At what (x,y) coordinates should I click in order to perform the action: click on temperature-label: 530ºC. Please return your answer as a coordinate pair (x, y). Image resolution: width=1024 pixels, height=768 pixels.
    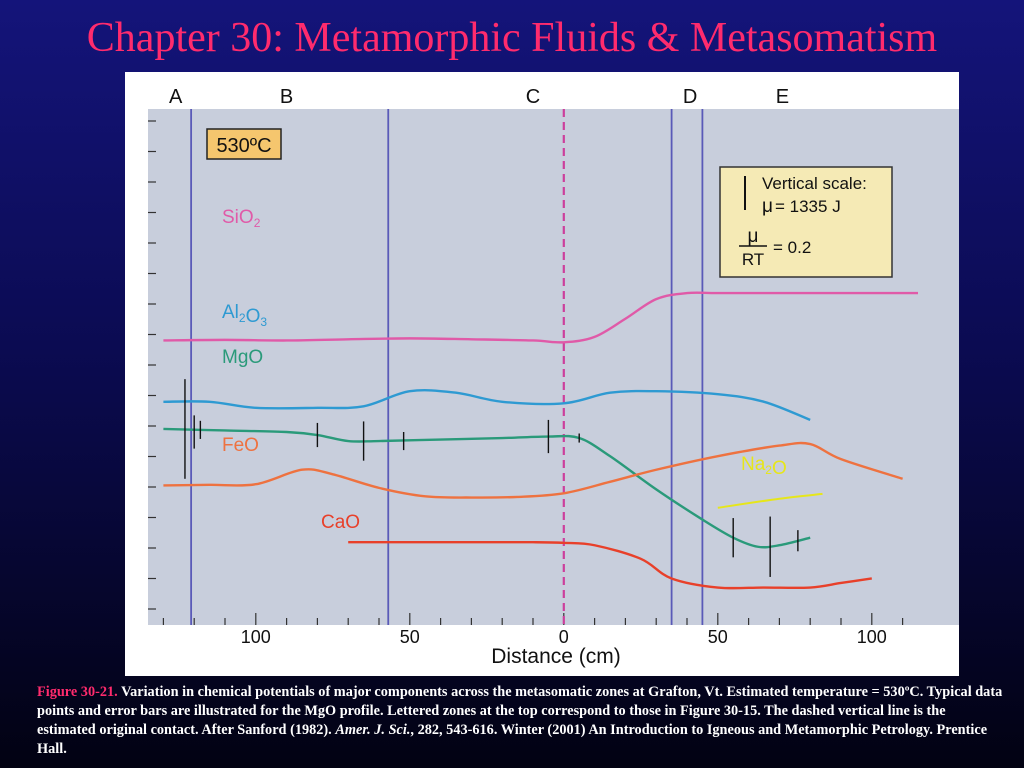
    Looking at the image, I should click on (243, 146).